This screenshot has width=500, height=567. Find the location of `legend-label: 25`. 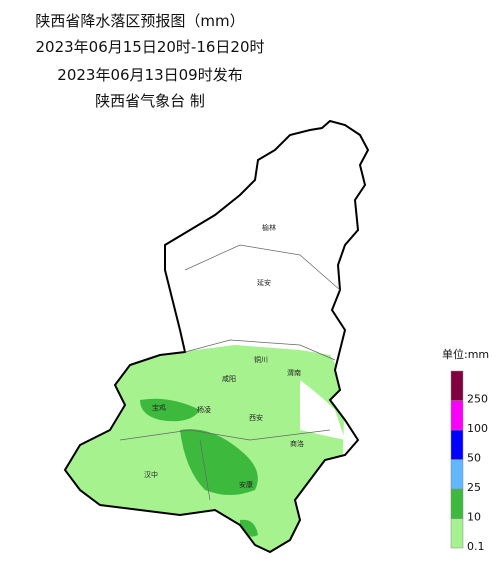

legend-label: 25 is located at coordinates (474, 487).